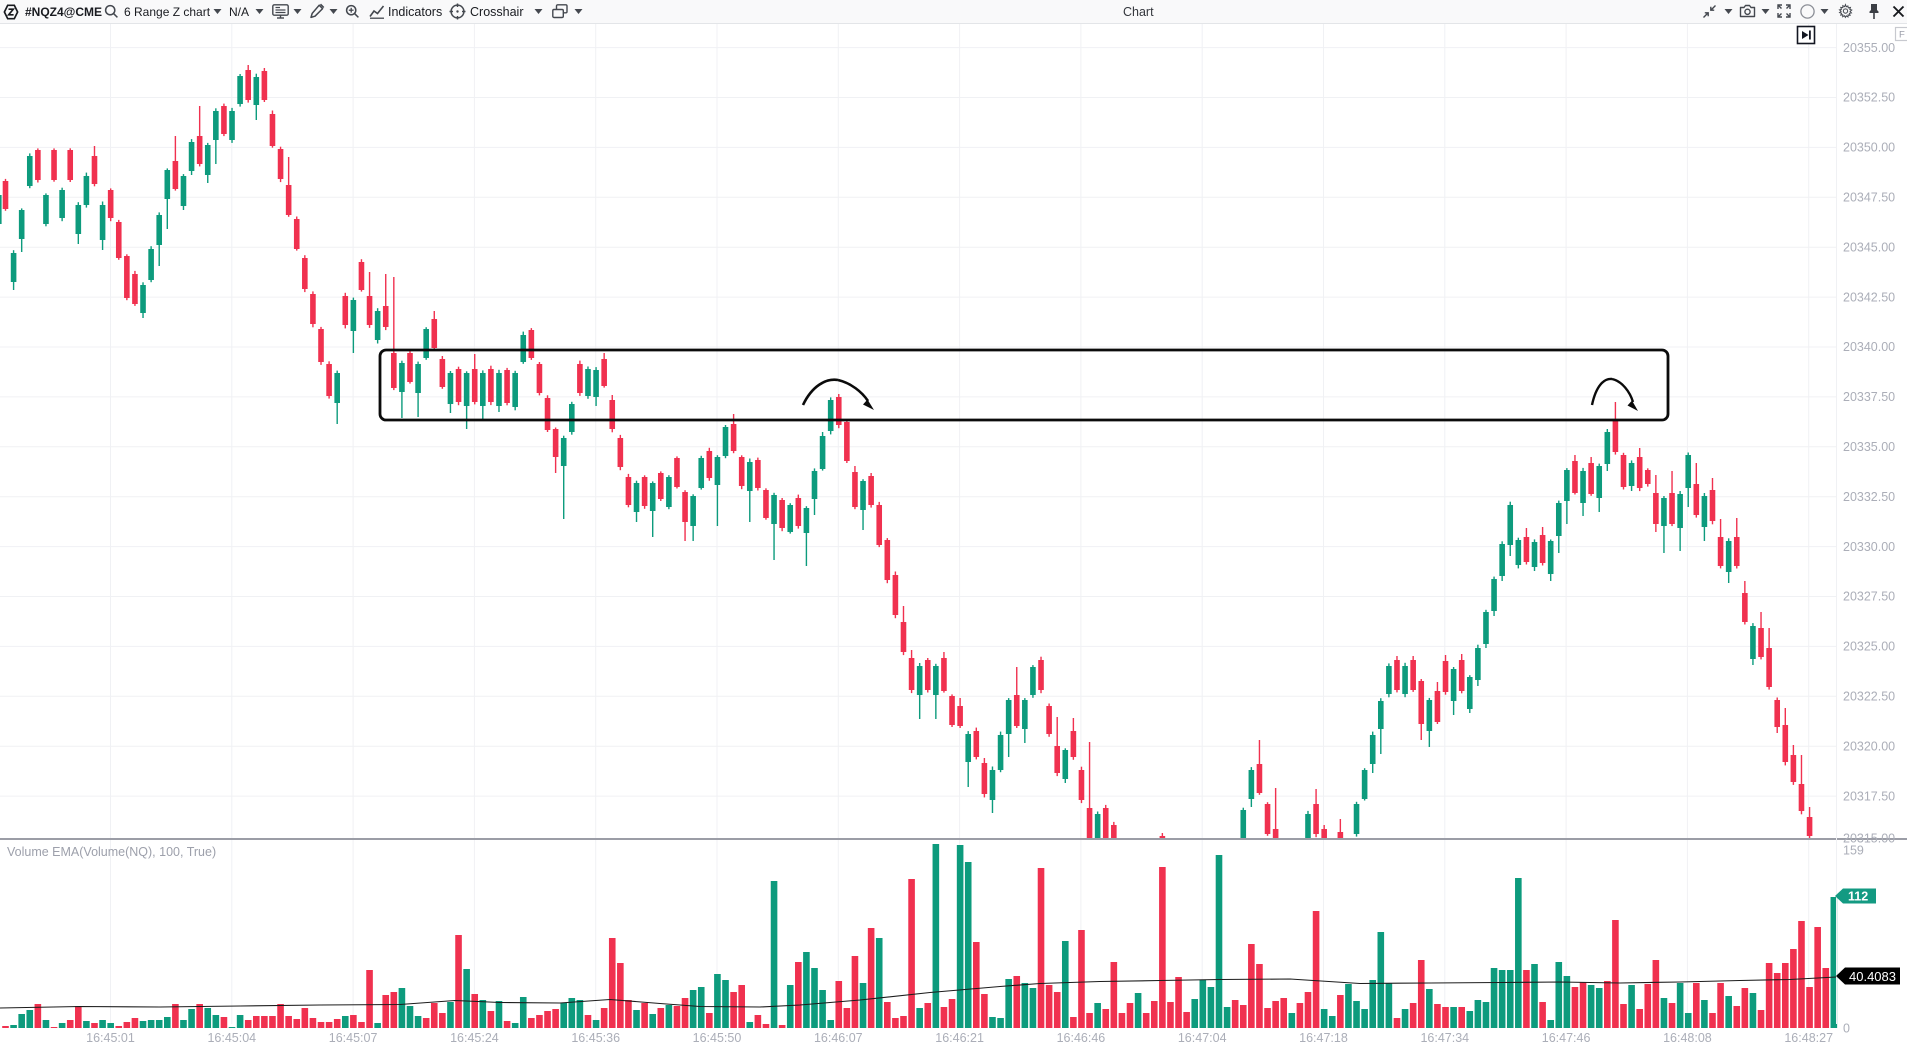 This screenshot has width=1907, height=1046. Describe the element at coordinates (1853, 851) in the screenshot. I see `svg-text: 159` at that location.